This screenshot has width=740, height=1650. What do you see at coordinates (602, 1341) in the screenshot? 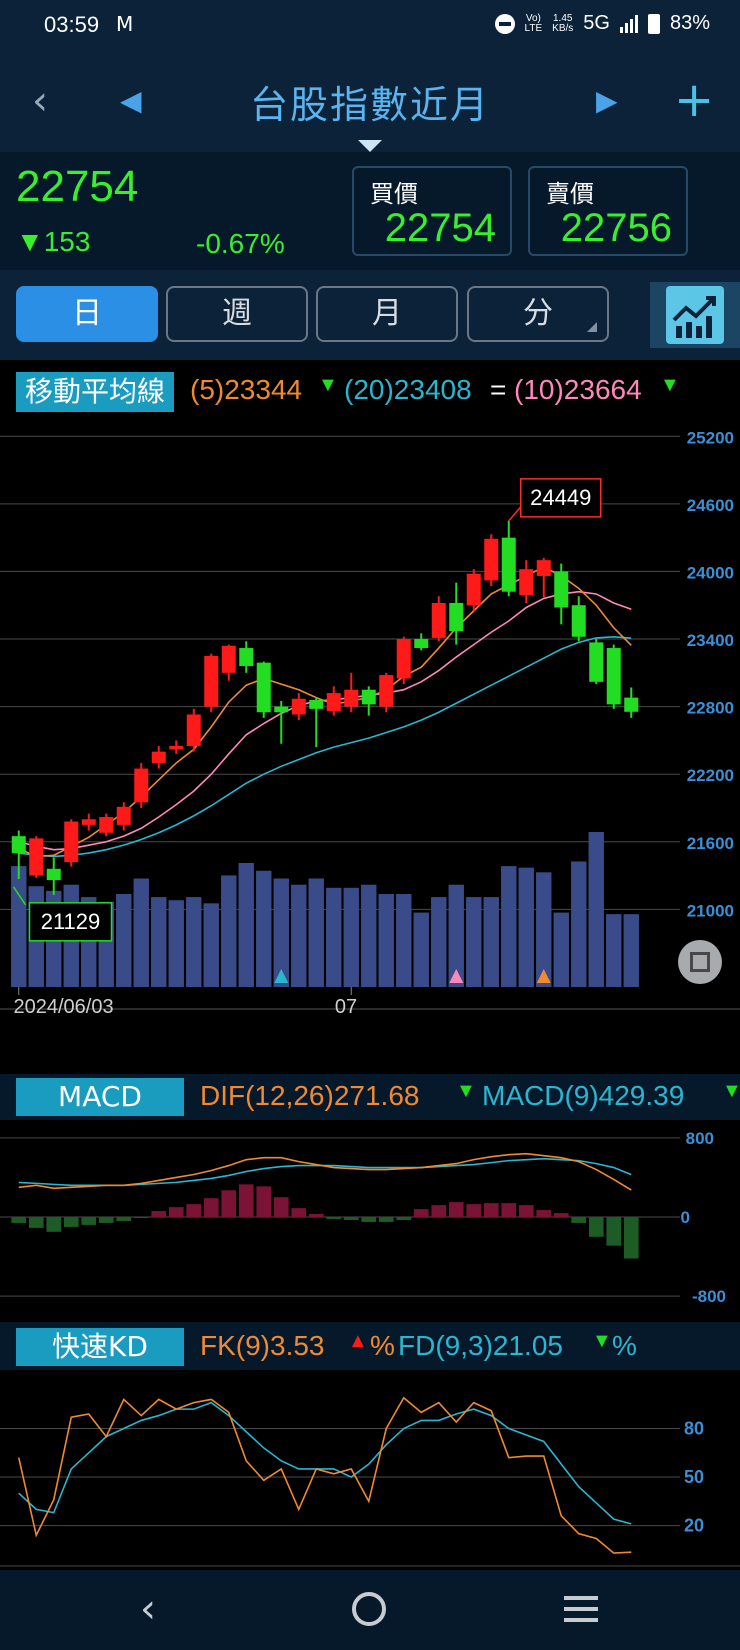
I see `fd-direction: ▼` at bounding box center [602, 1341].